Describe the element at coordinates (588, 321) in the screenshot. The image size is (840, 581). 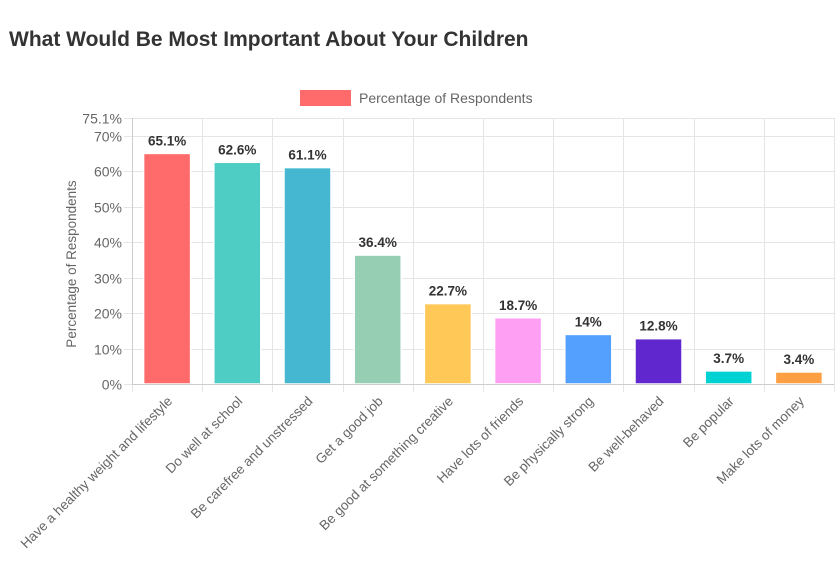
I see `data-label: 14%` at that location.